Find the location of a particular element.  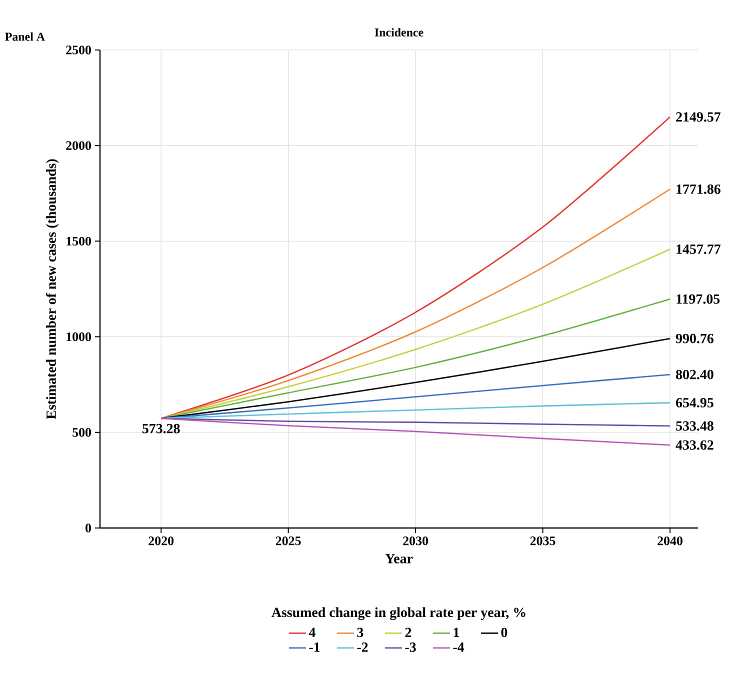

y-tick-label: 1500 is located at coordinates (78, 241).